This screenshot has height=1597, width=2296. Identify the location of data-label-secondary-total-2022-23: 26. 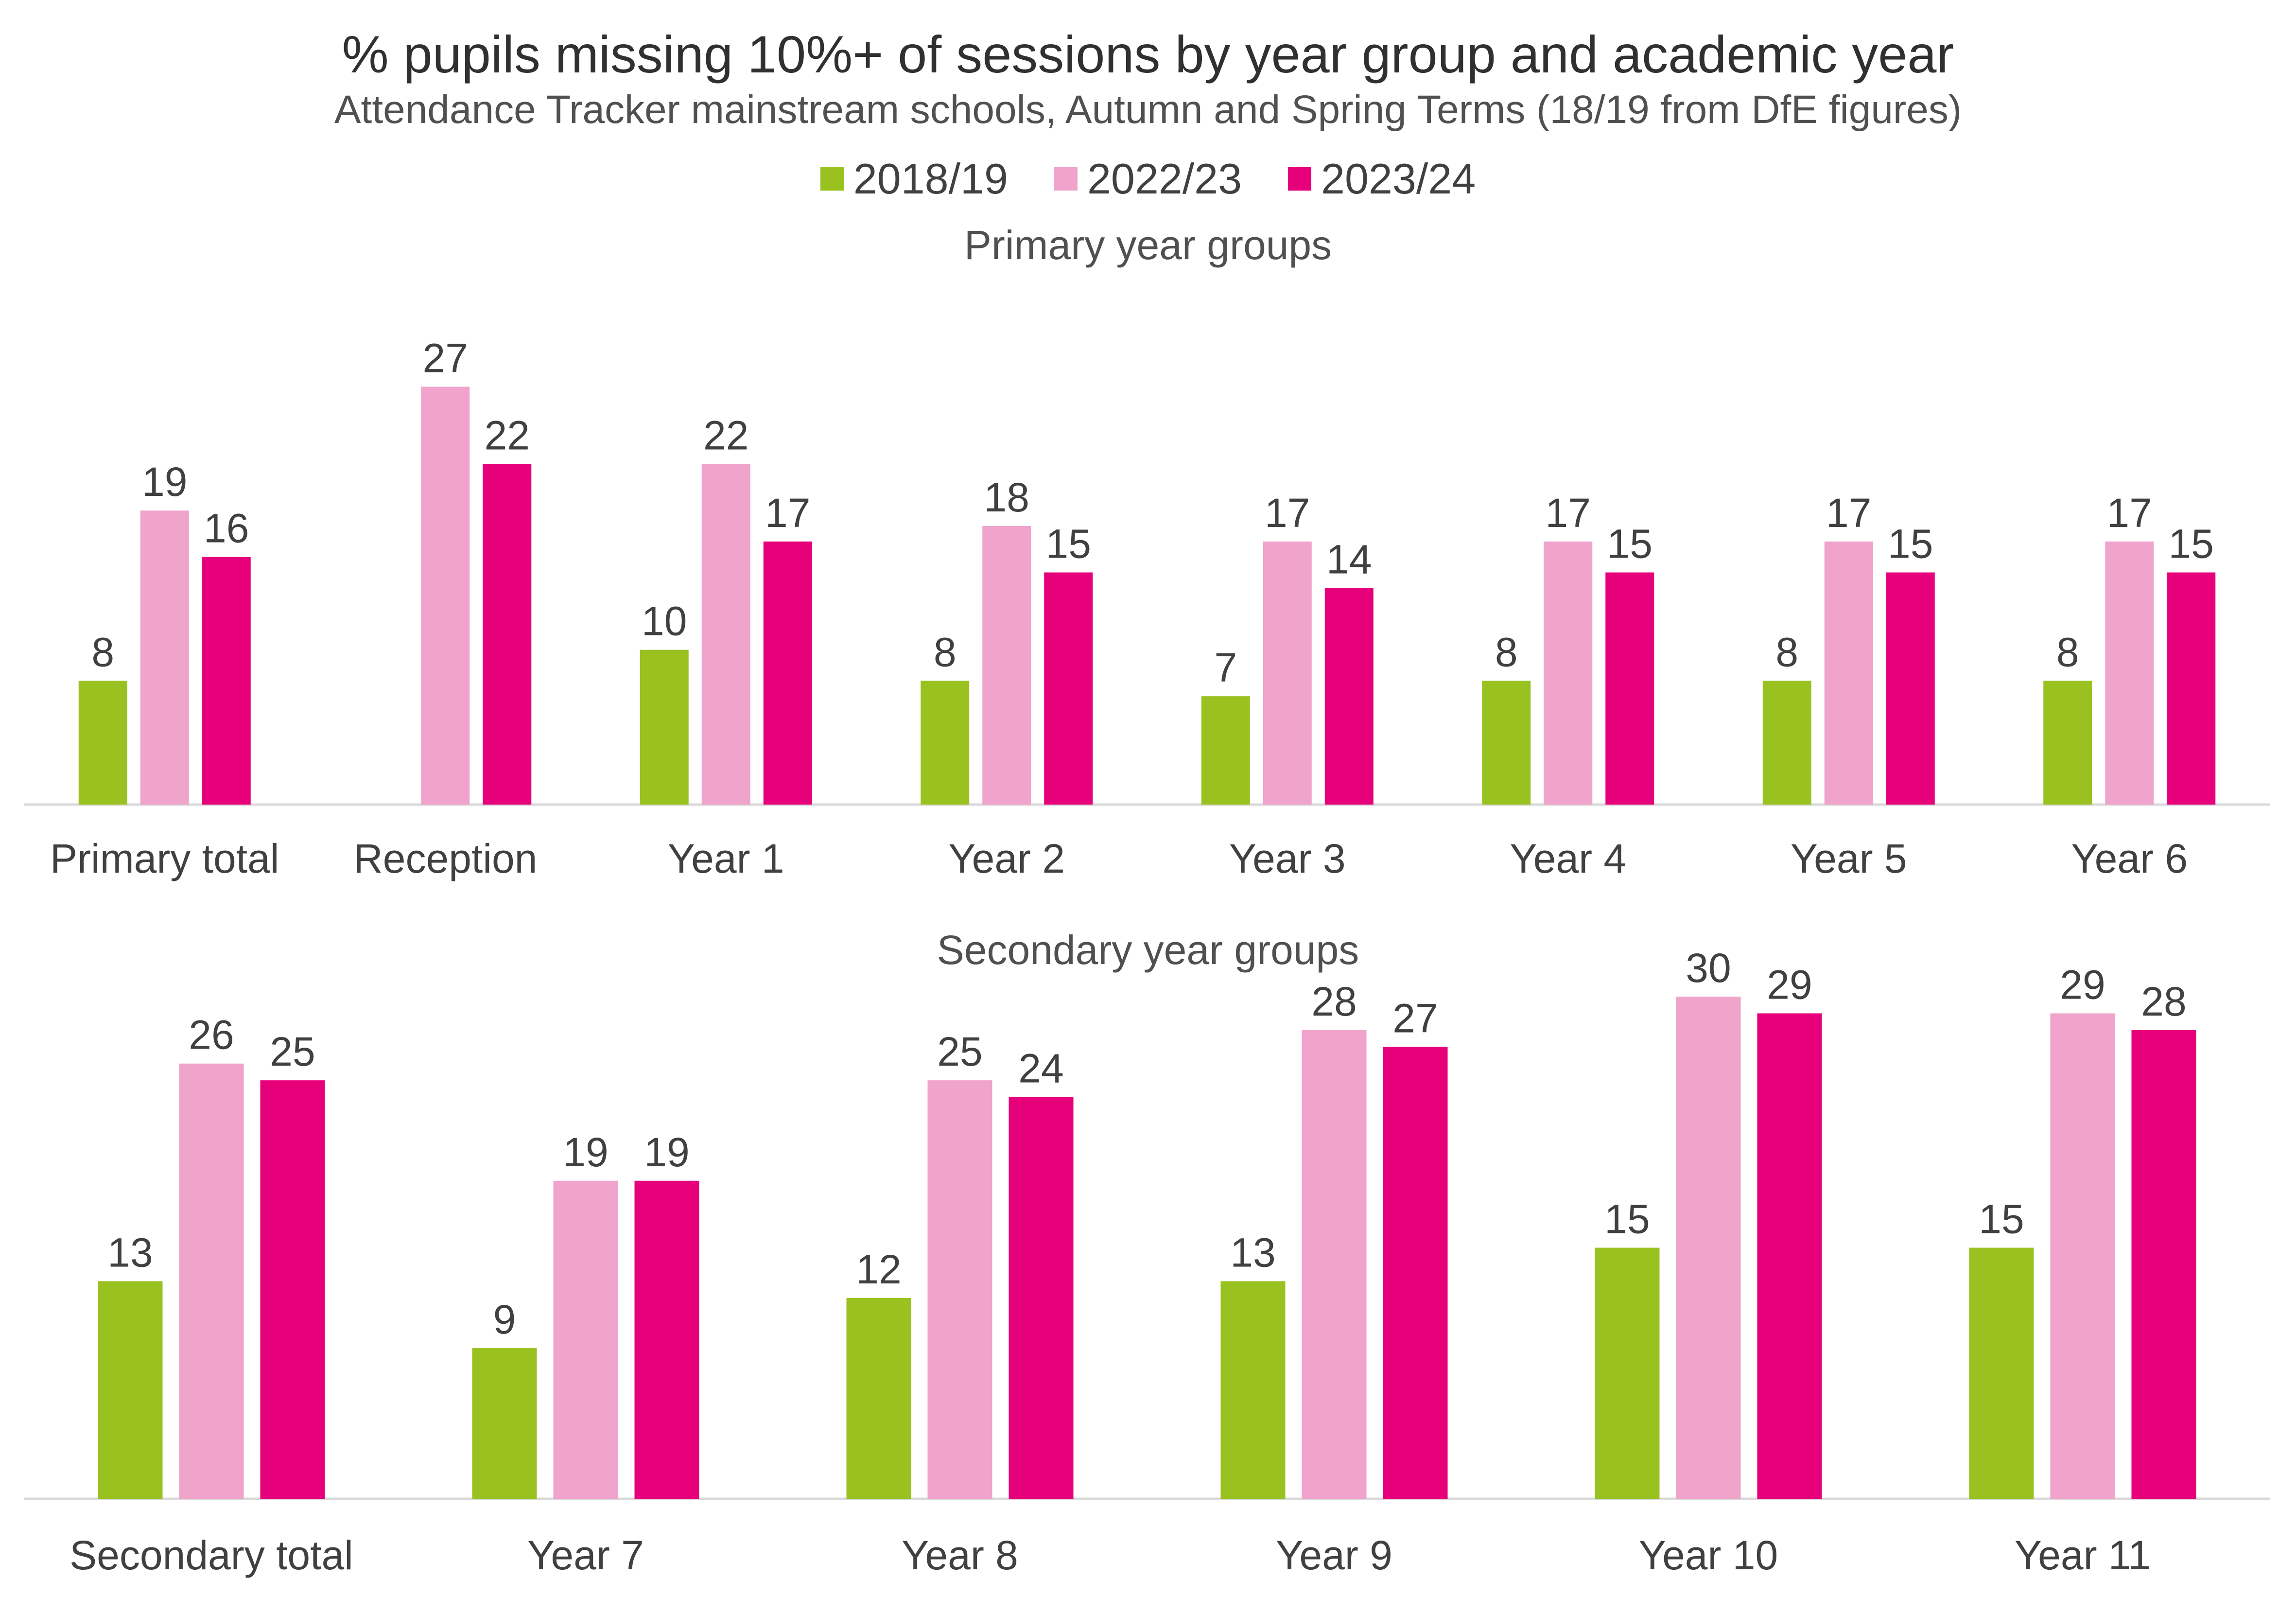
(211, 1035).